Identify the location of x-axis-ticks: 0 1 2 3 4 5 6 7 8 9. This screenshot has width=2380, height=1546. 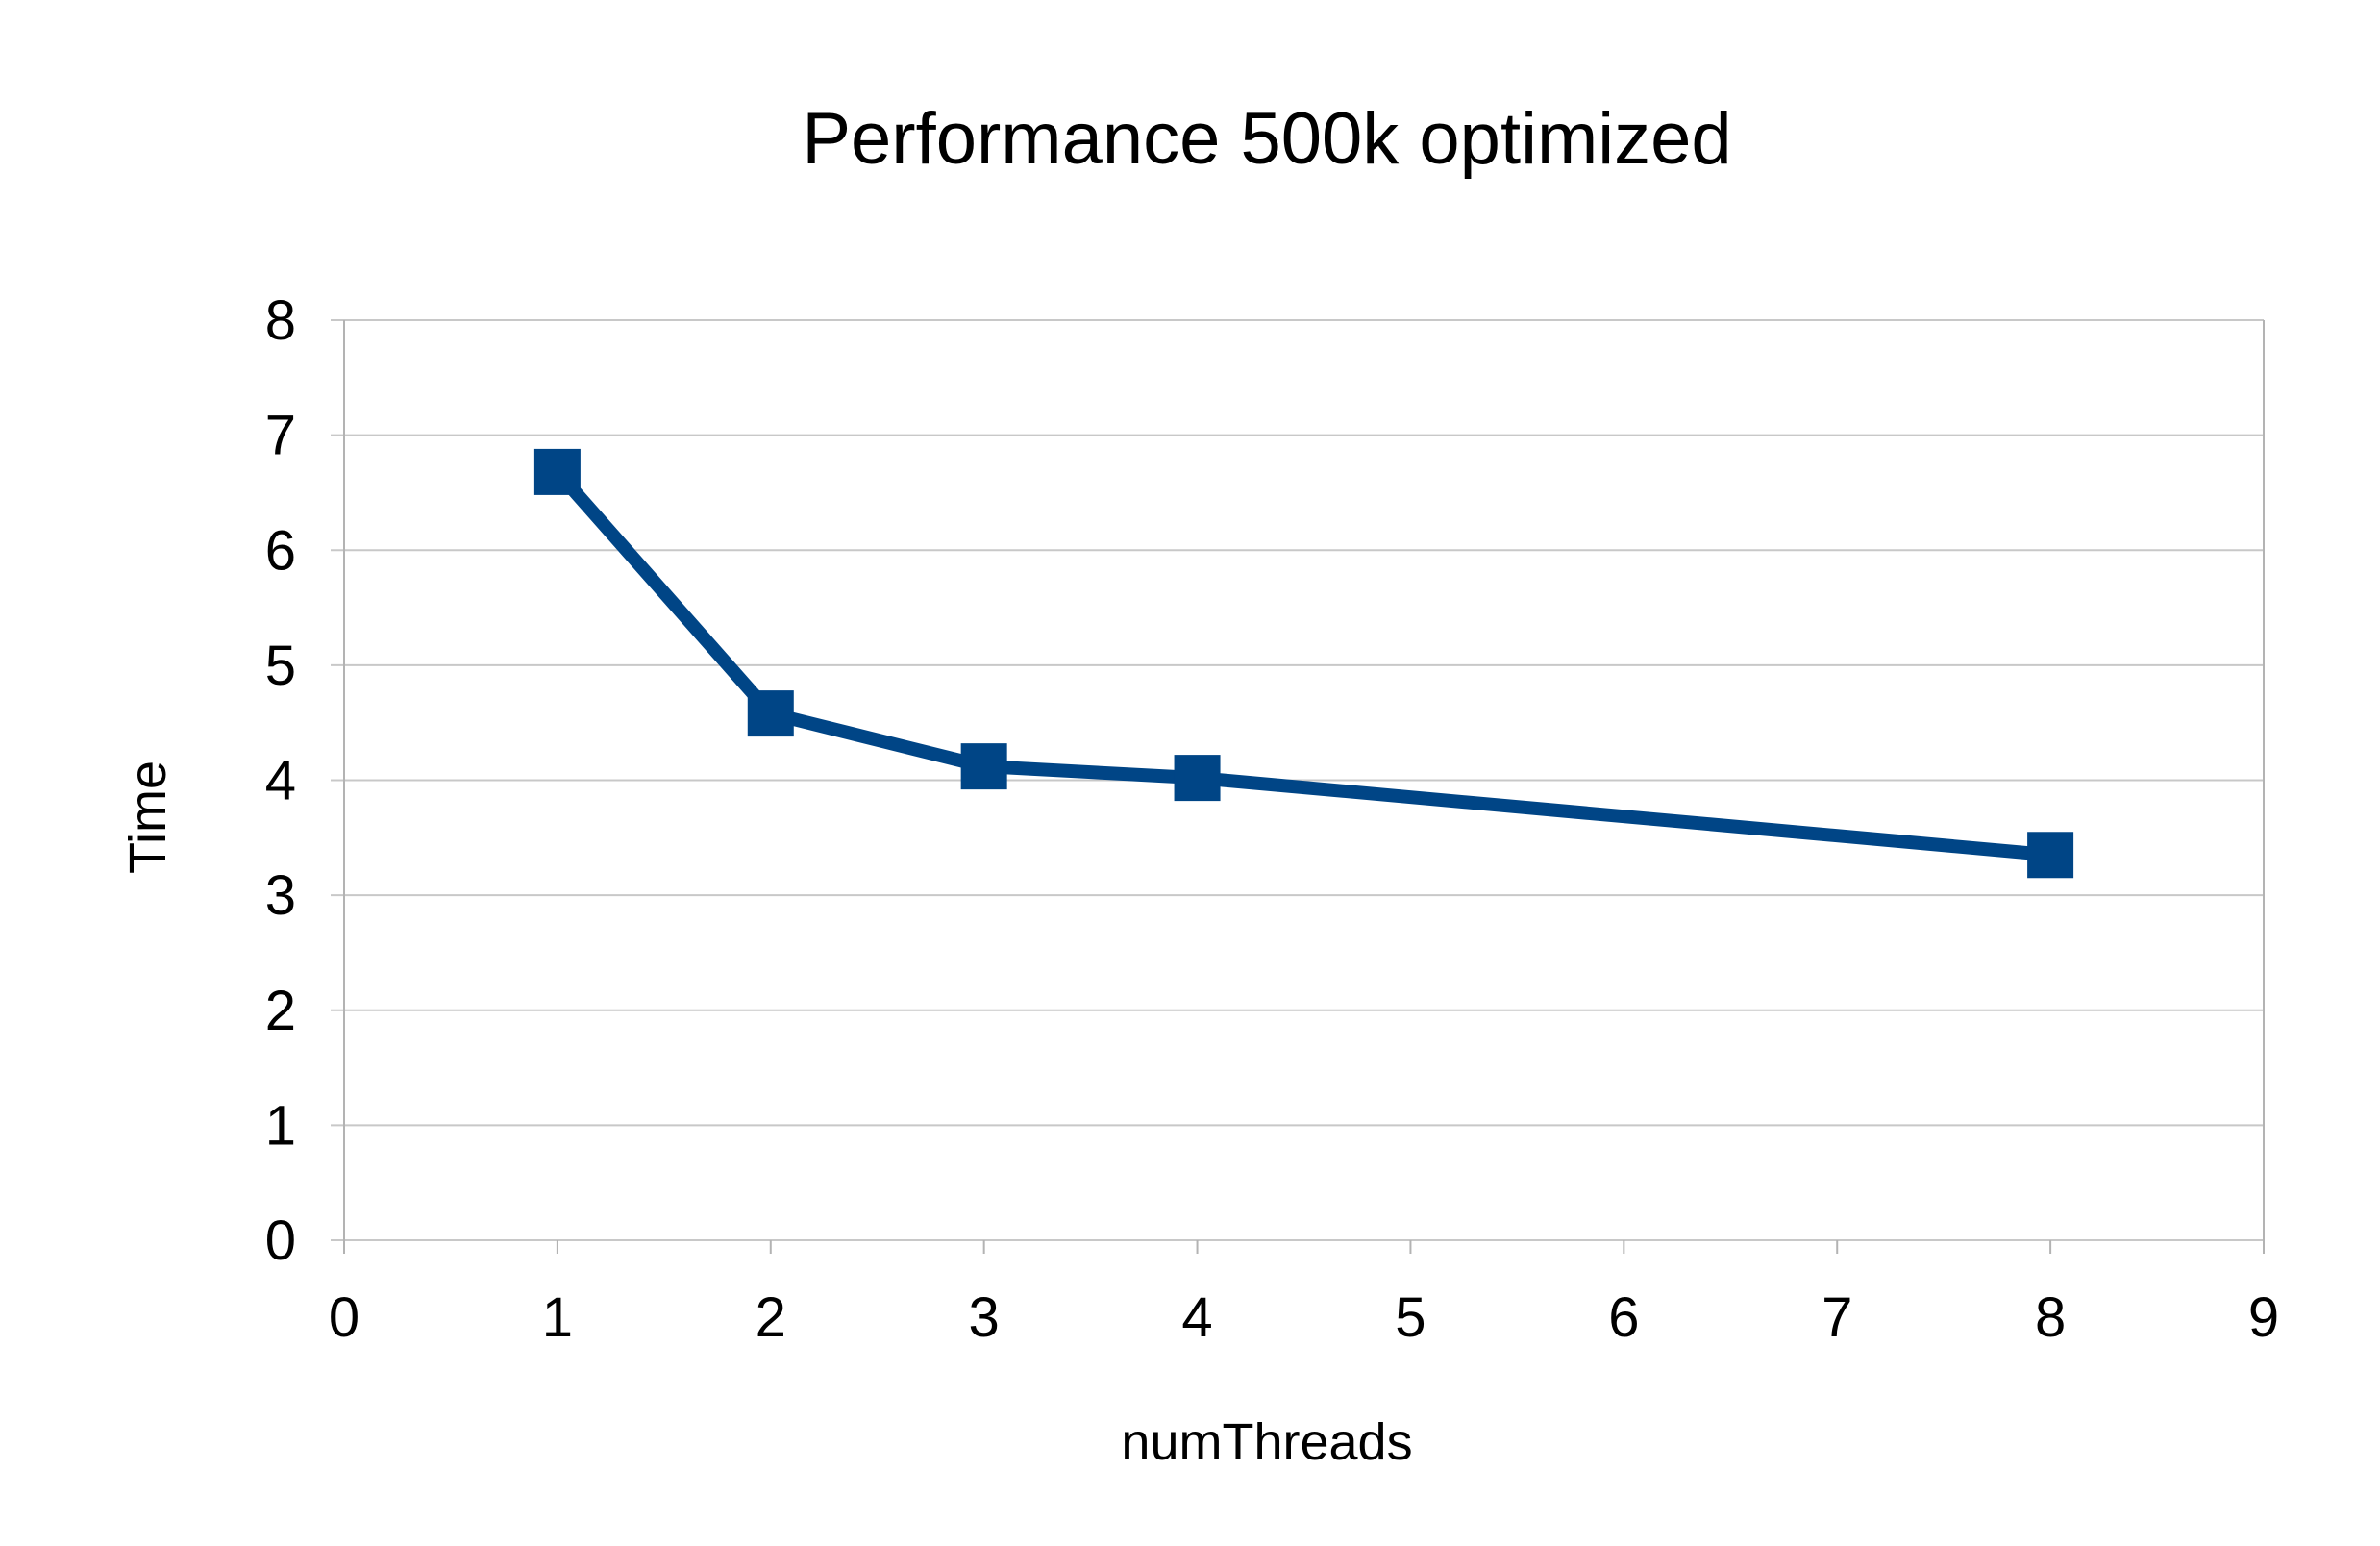
(1304, 1318).